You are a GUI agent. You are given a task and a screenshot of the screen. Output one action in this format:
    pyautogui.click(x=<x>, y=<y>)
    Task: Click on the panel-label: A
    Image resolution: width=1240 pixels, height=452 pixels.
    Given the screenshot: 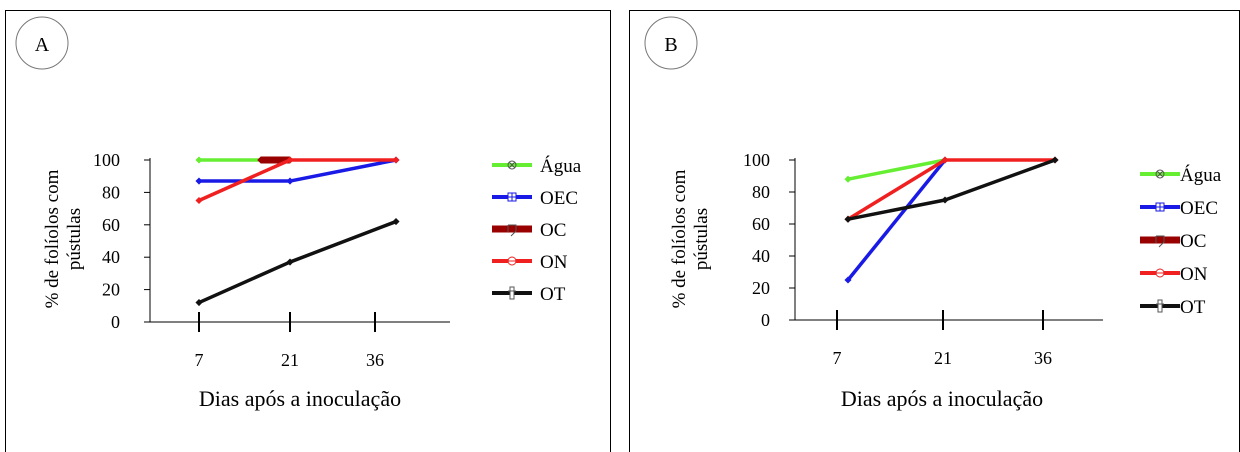 What is the action you would take?
    pyautogui.click(x=42, y=45)
    